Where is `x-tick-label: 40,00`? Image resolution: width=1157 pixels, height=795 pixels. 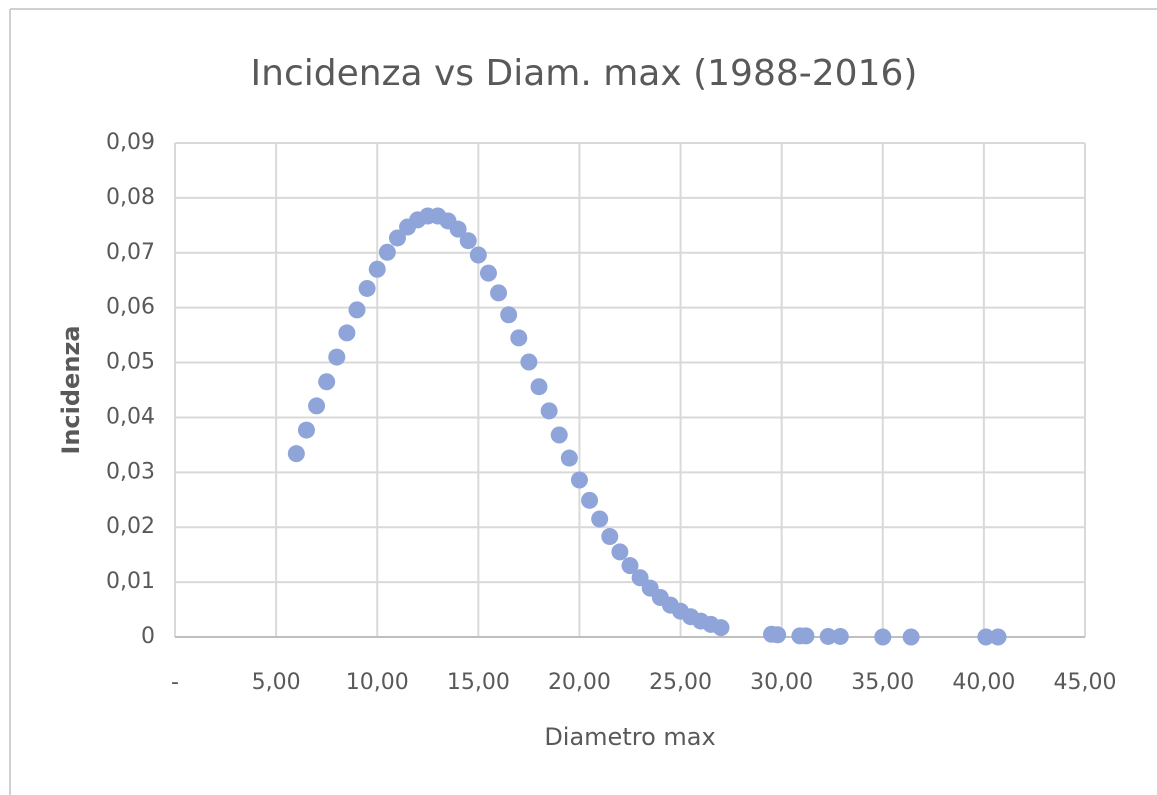 x-tick-label: 40,00 is located at coordinates (983, 682).